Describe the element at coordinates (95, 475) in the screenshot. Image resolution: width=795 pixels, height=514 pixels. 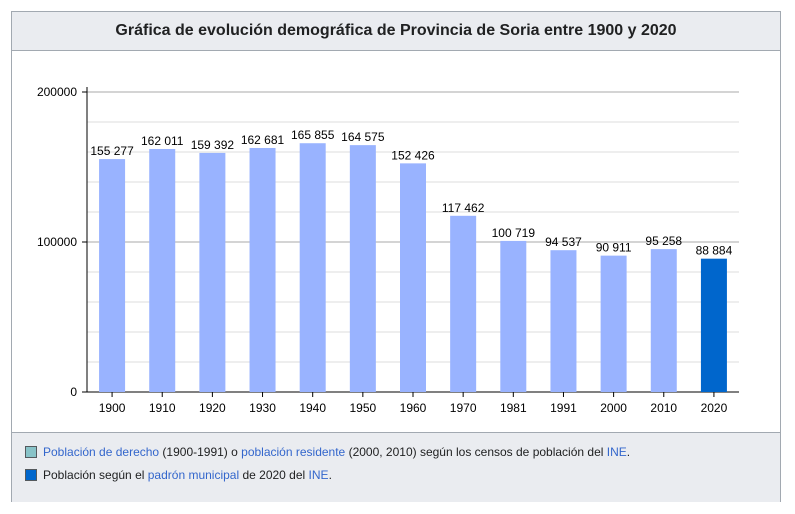
I see `legend-text: Población según el` at that location.